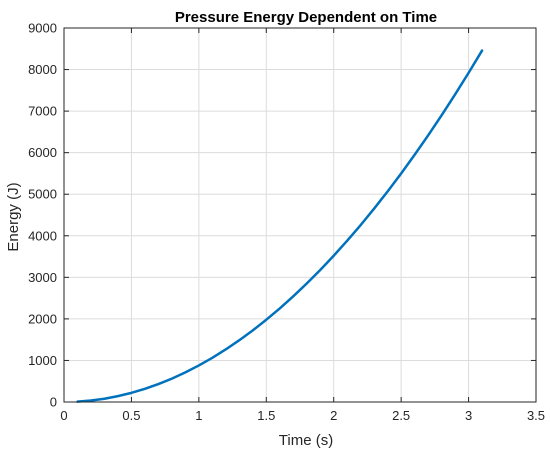 The height and width of the screenshot is (454, 550). Describe the element at coordinates (266, 415) in the screenshot. I see `x-tick-label: 1.5` at that location.